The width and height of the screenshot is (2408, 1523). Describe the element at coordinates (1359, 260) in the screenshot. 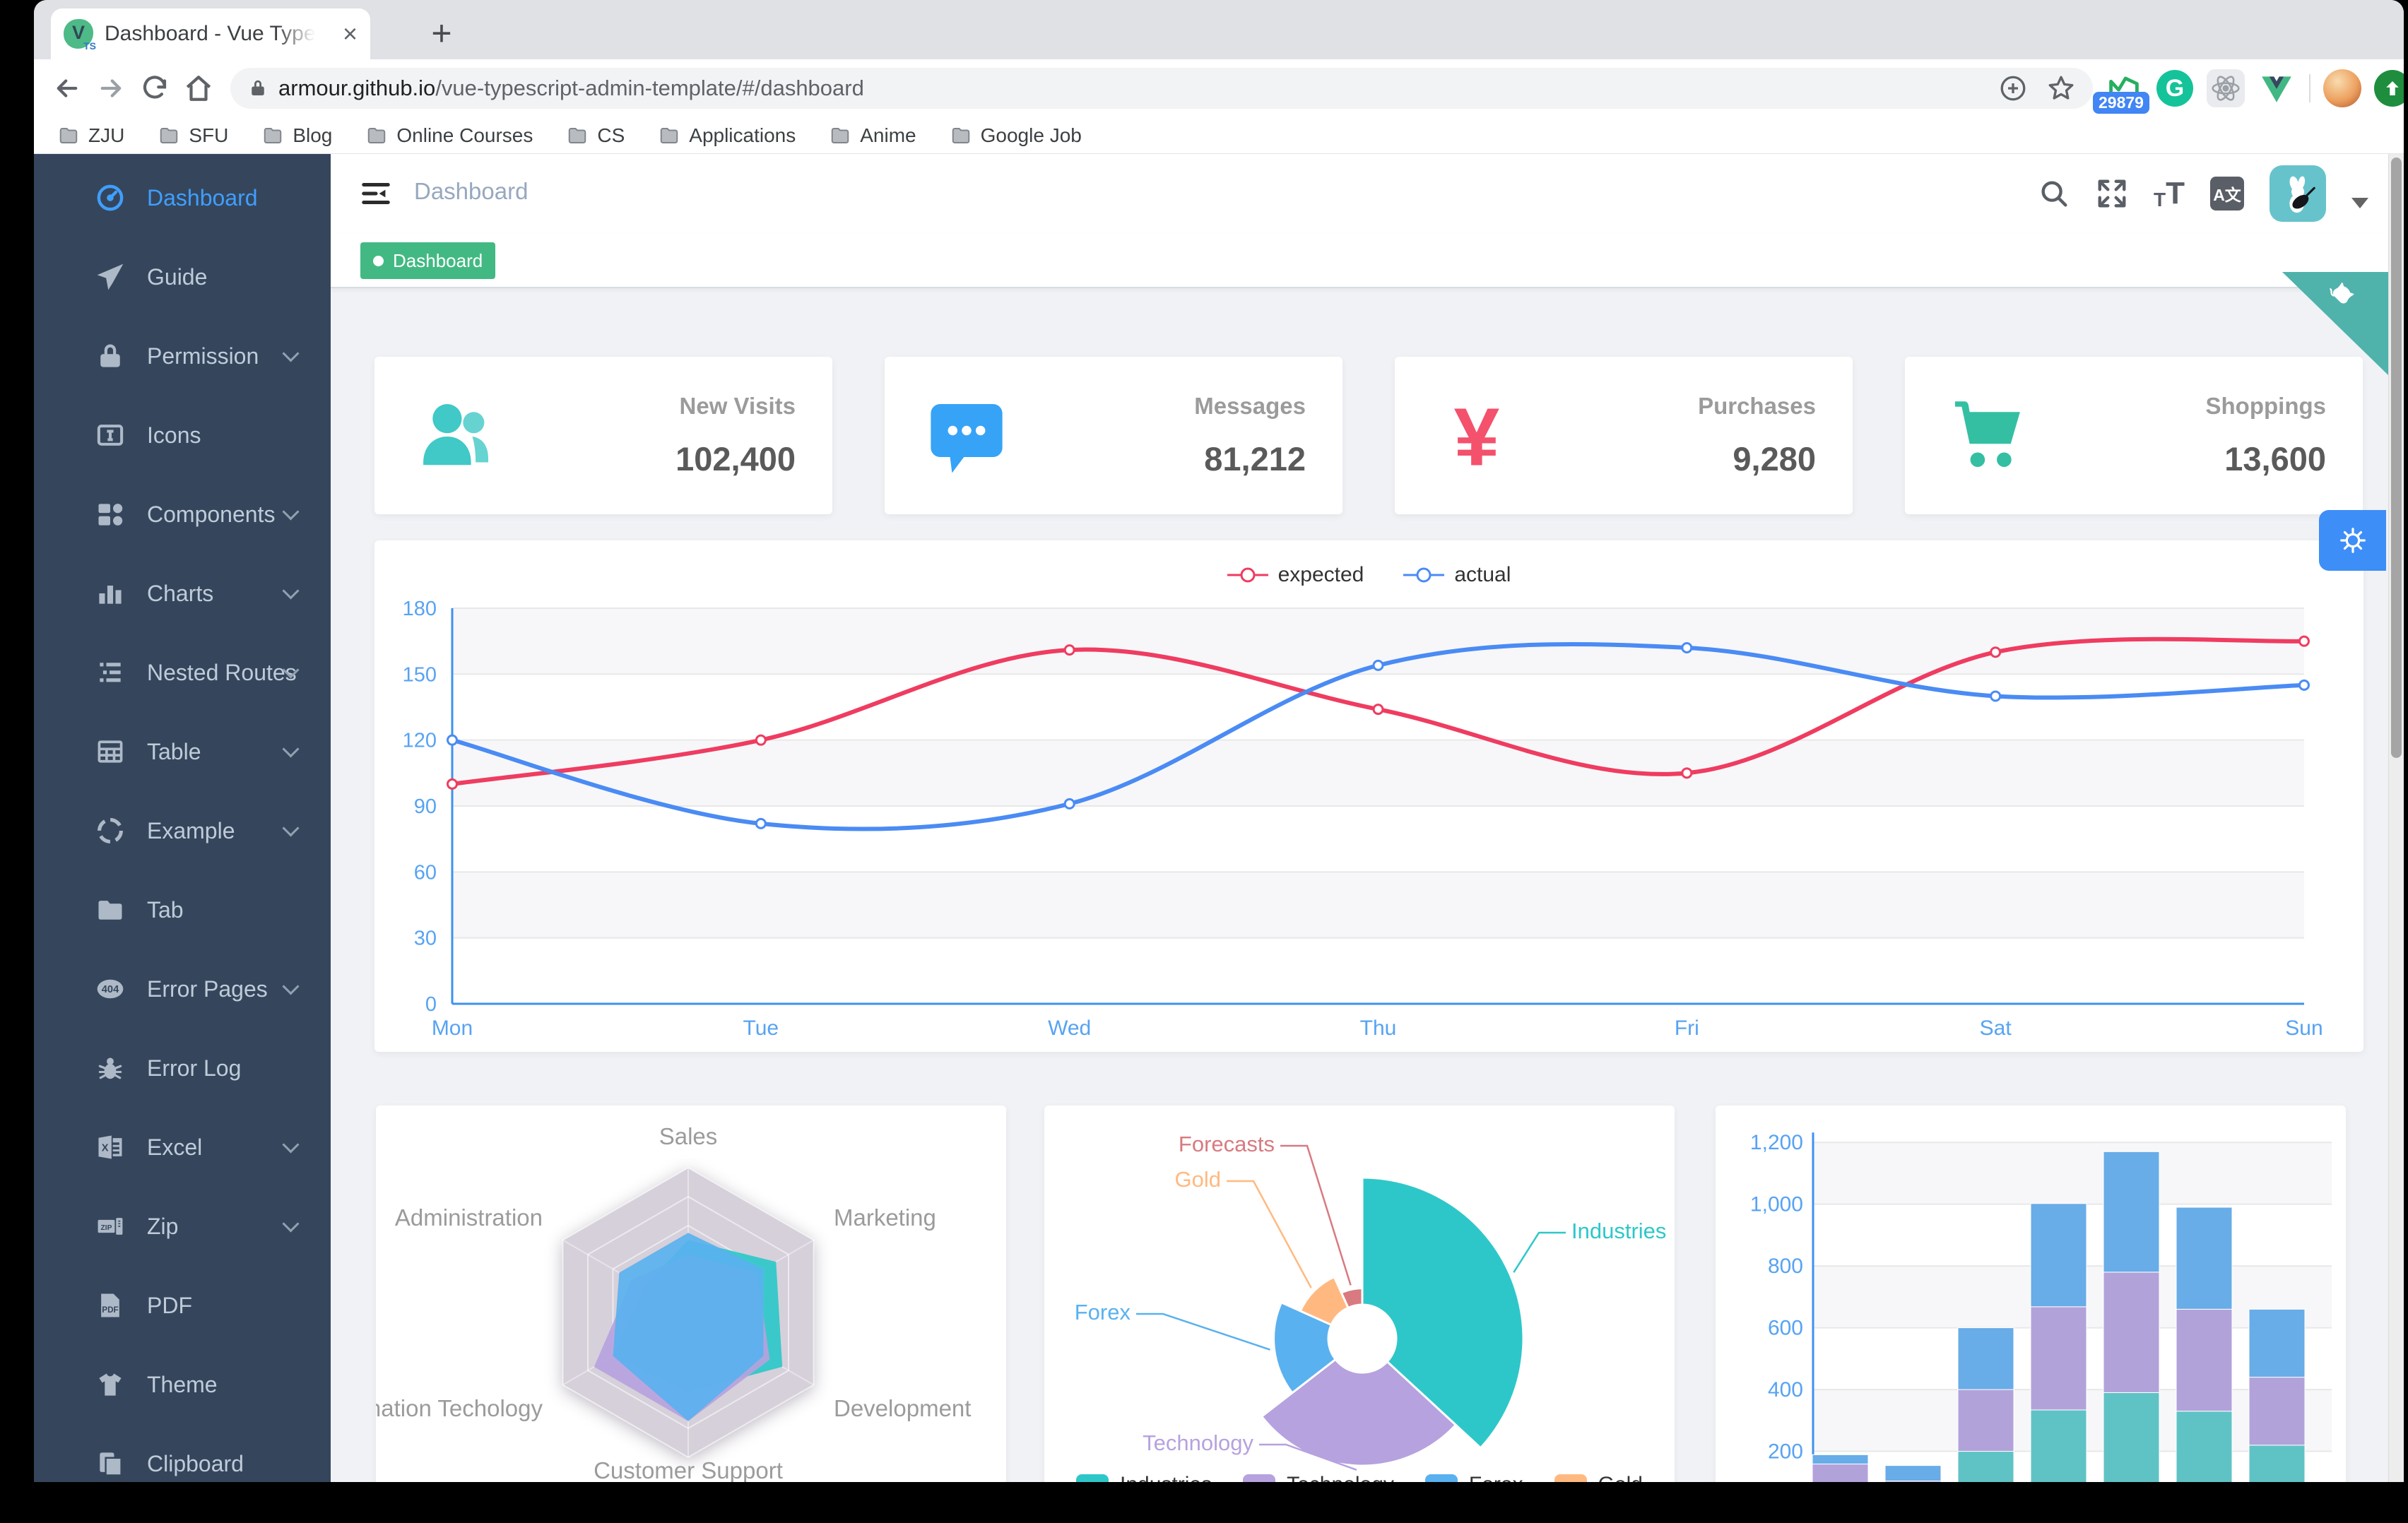

I see `tags-view-bar: Dashboard` at that location.